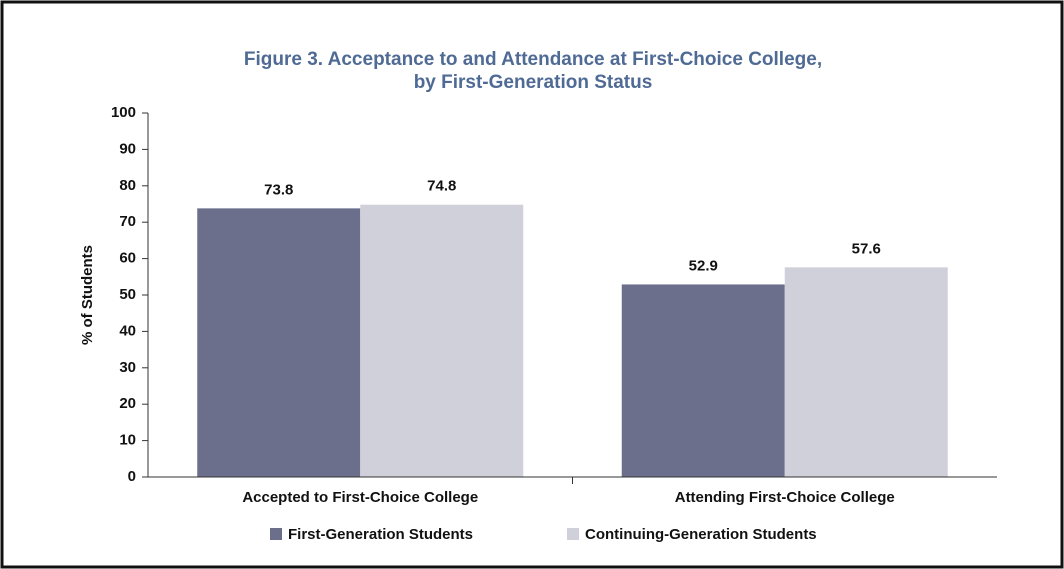  What do you see at coordinates (127, 403) in the screenshot?
I see `y-tick-label: 20` at bounding box center [127, 403].